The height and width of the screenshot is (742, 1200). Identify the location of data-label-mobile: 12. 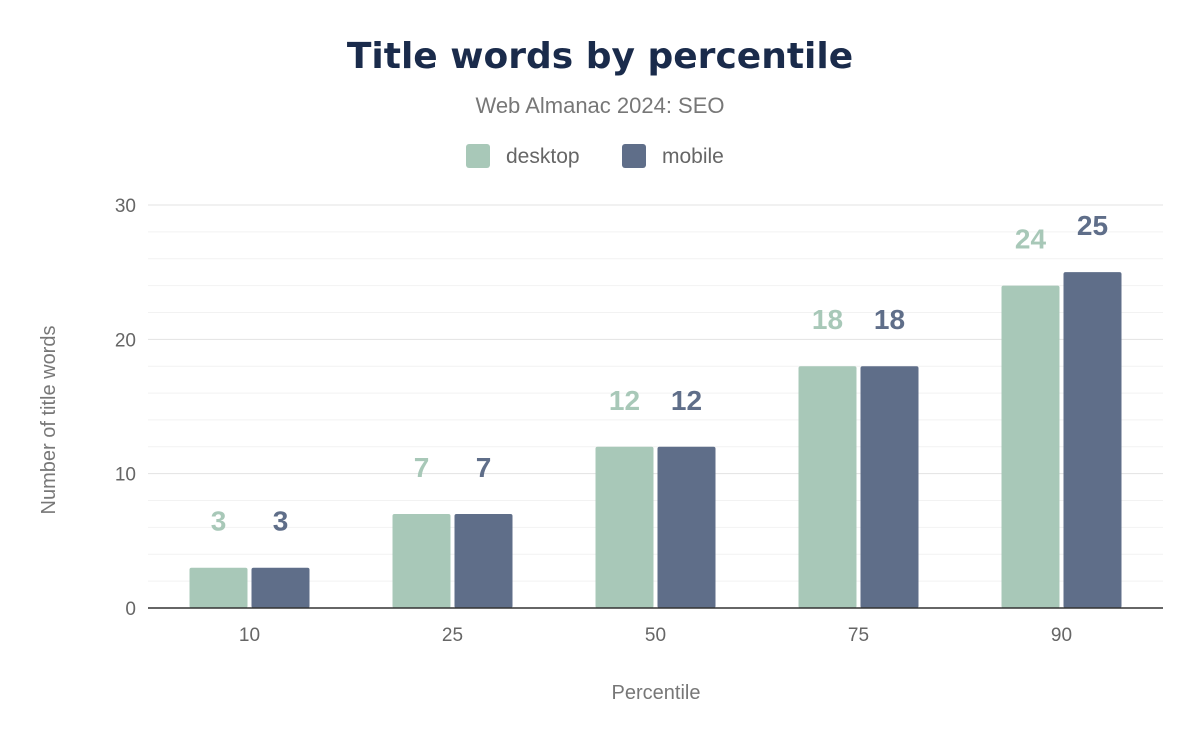
(686, 400).